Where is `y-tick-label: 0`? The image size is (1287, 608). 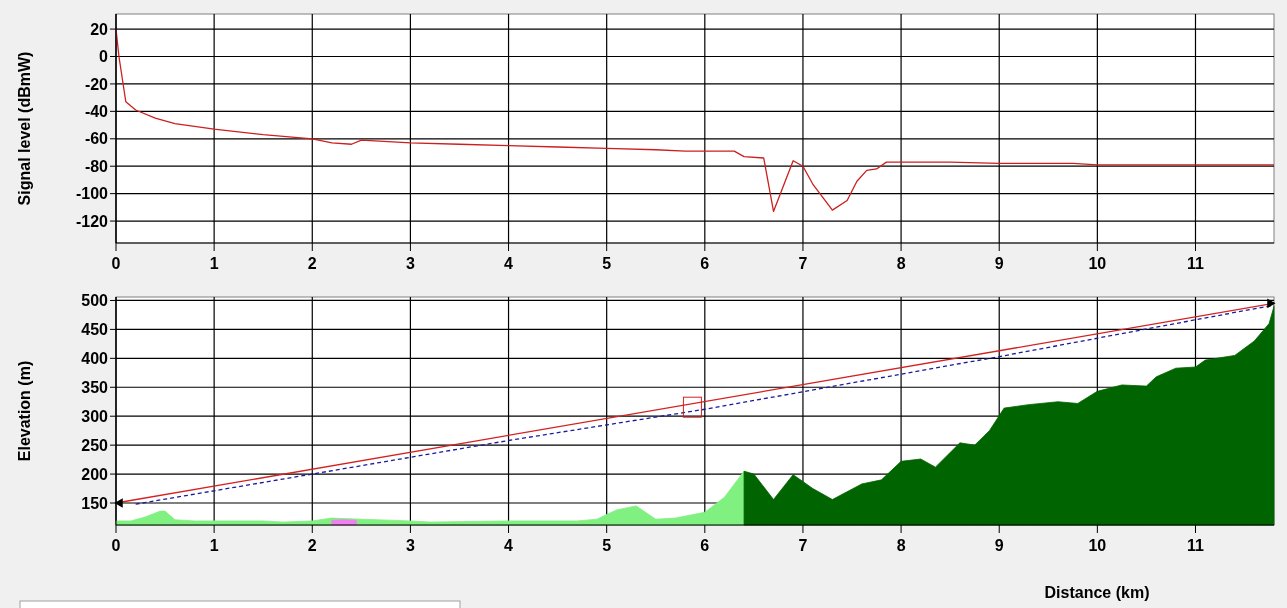
y-tick-label: 0 is located at coordinates (104, 57).